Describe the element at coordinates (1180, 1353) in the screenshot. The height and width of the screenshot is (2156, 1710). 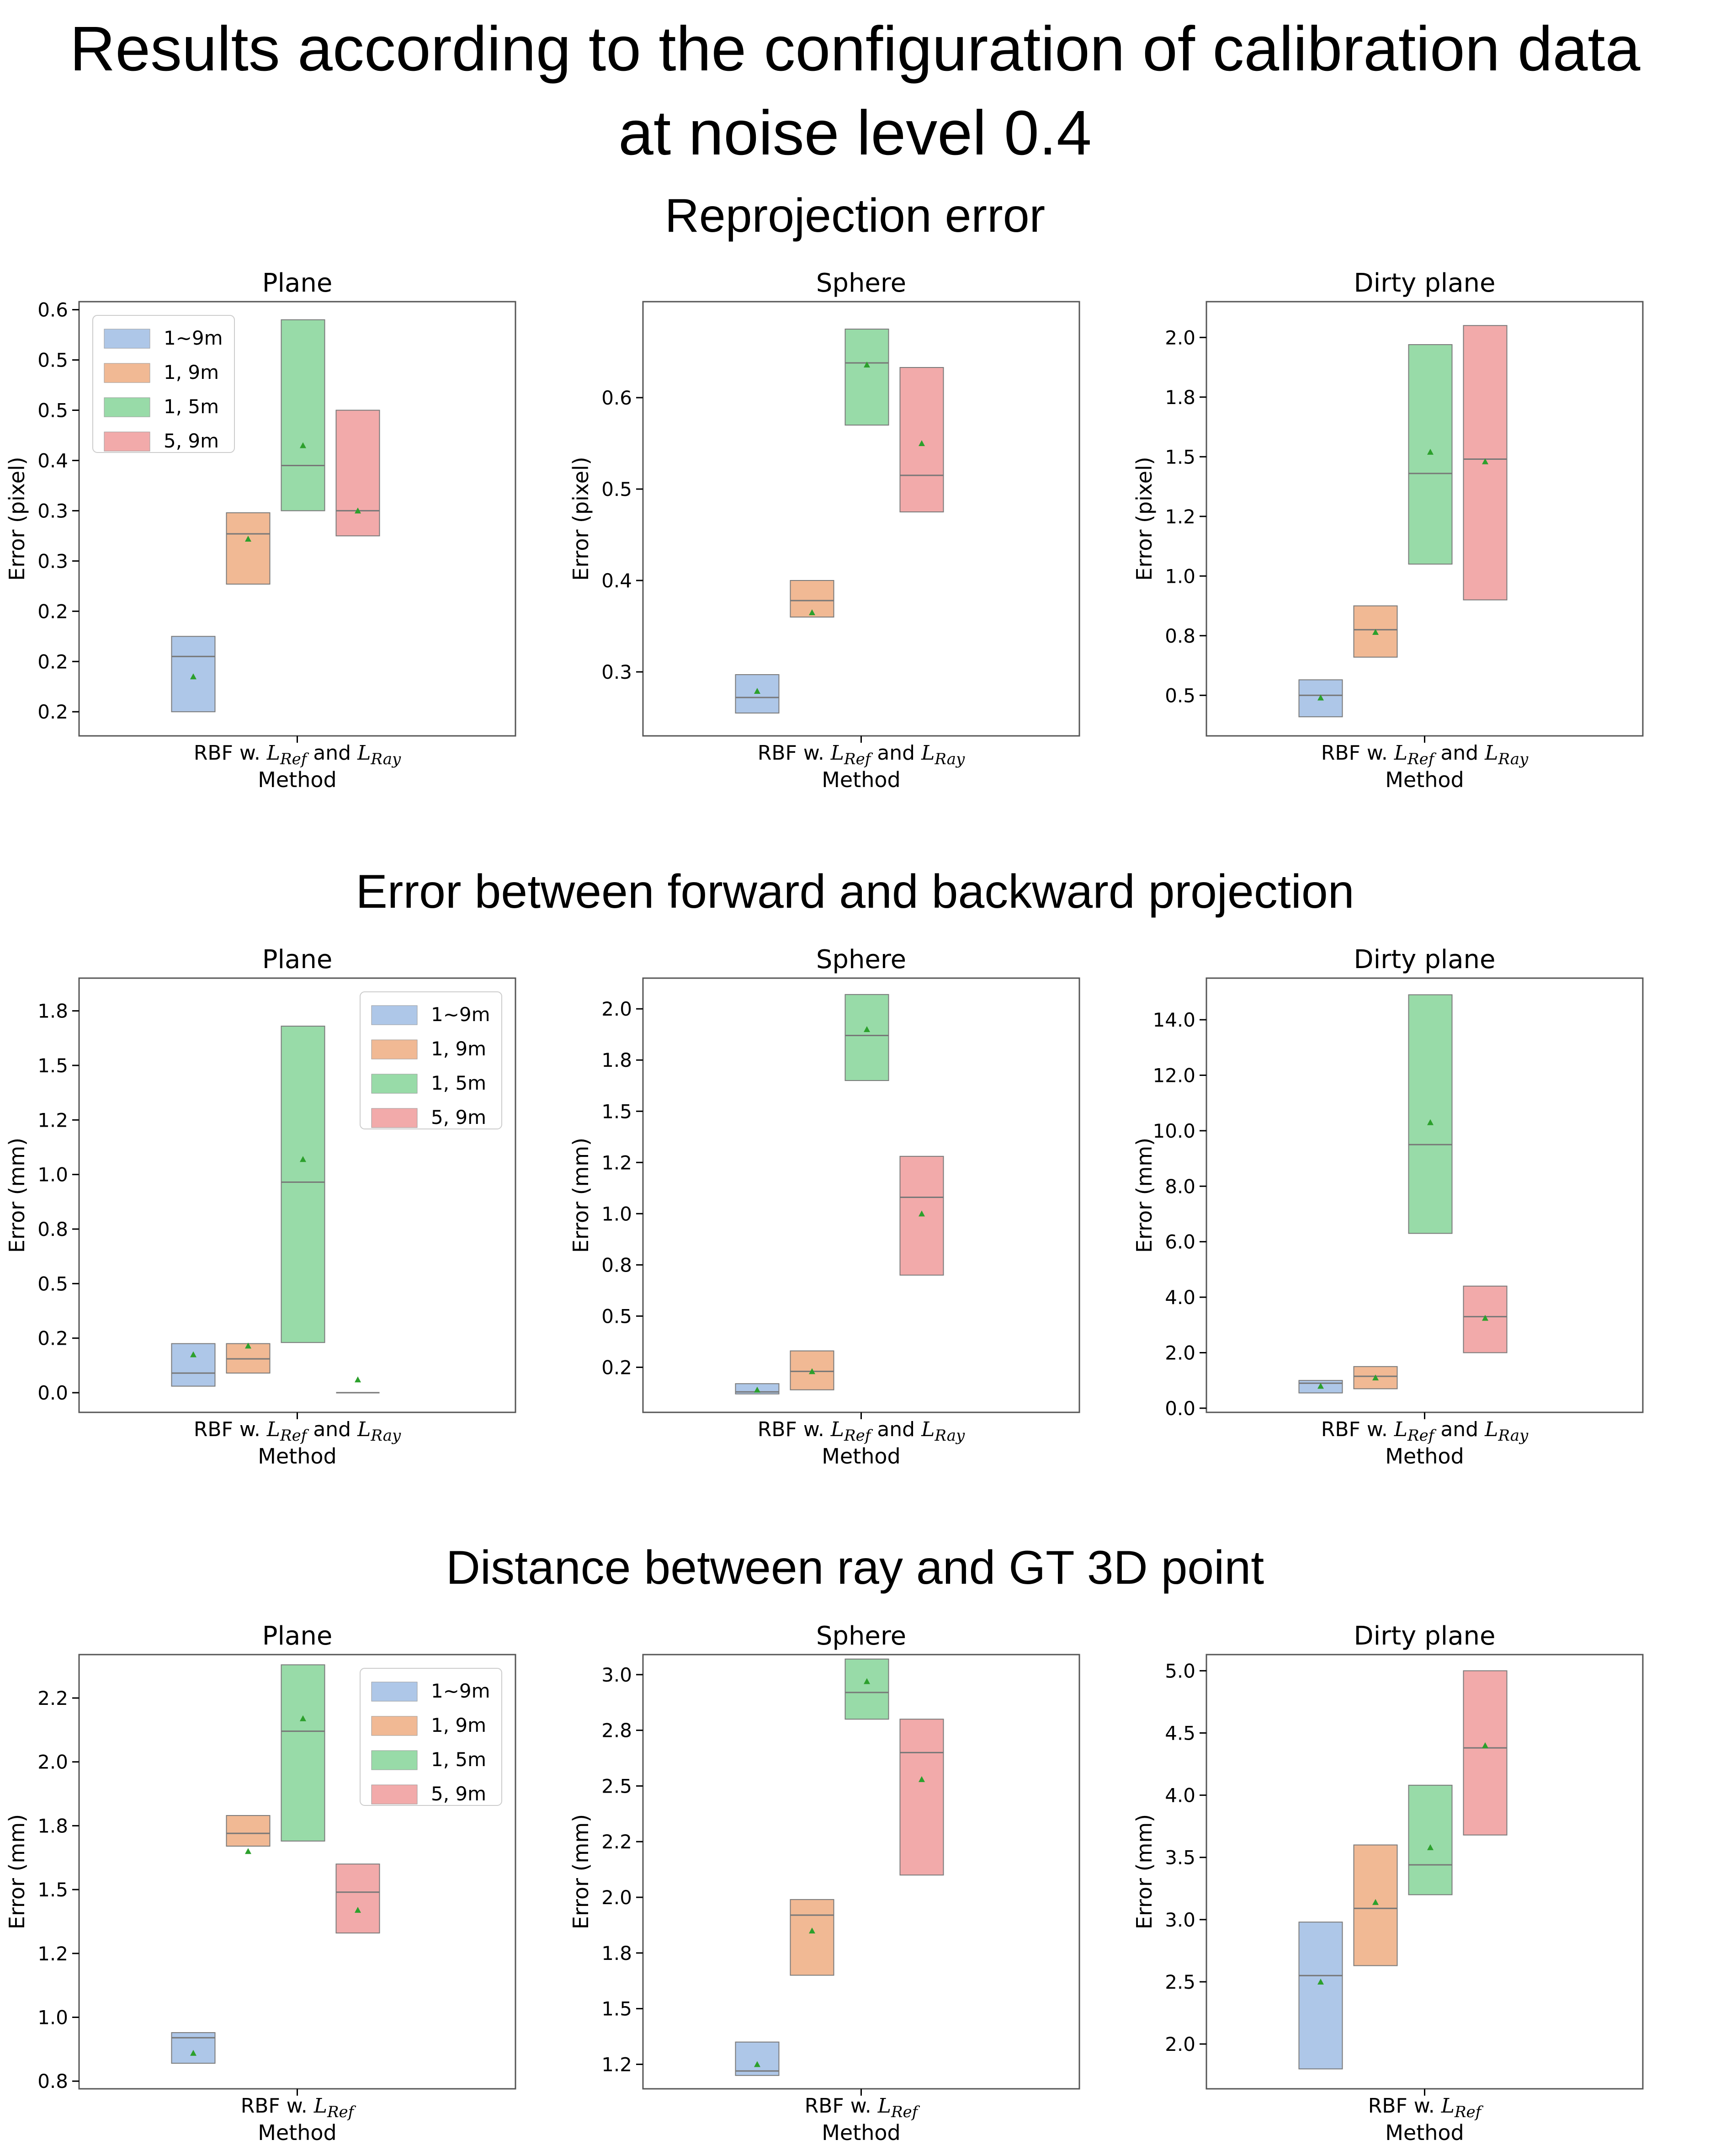
I see `y-tick-label: 2.0` at that location.